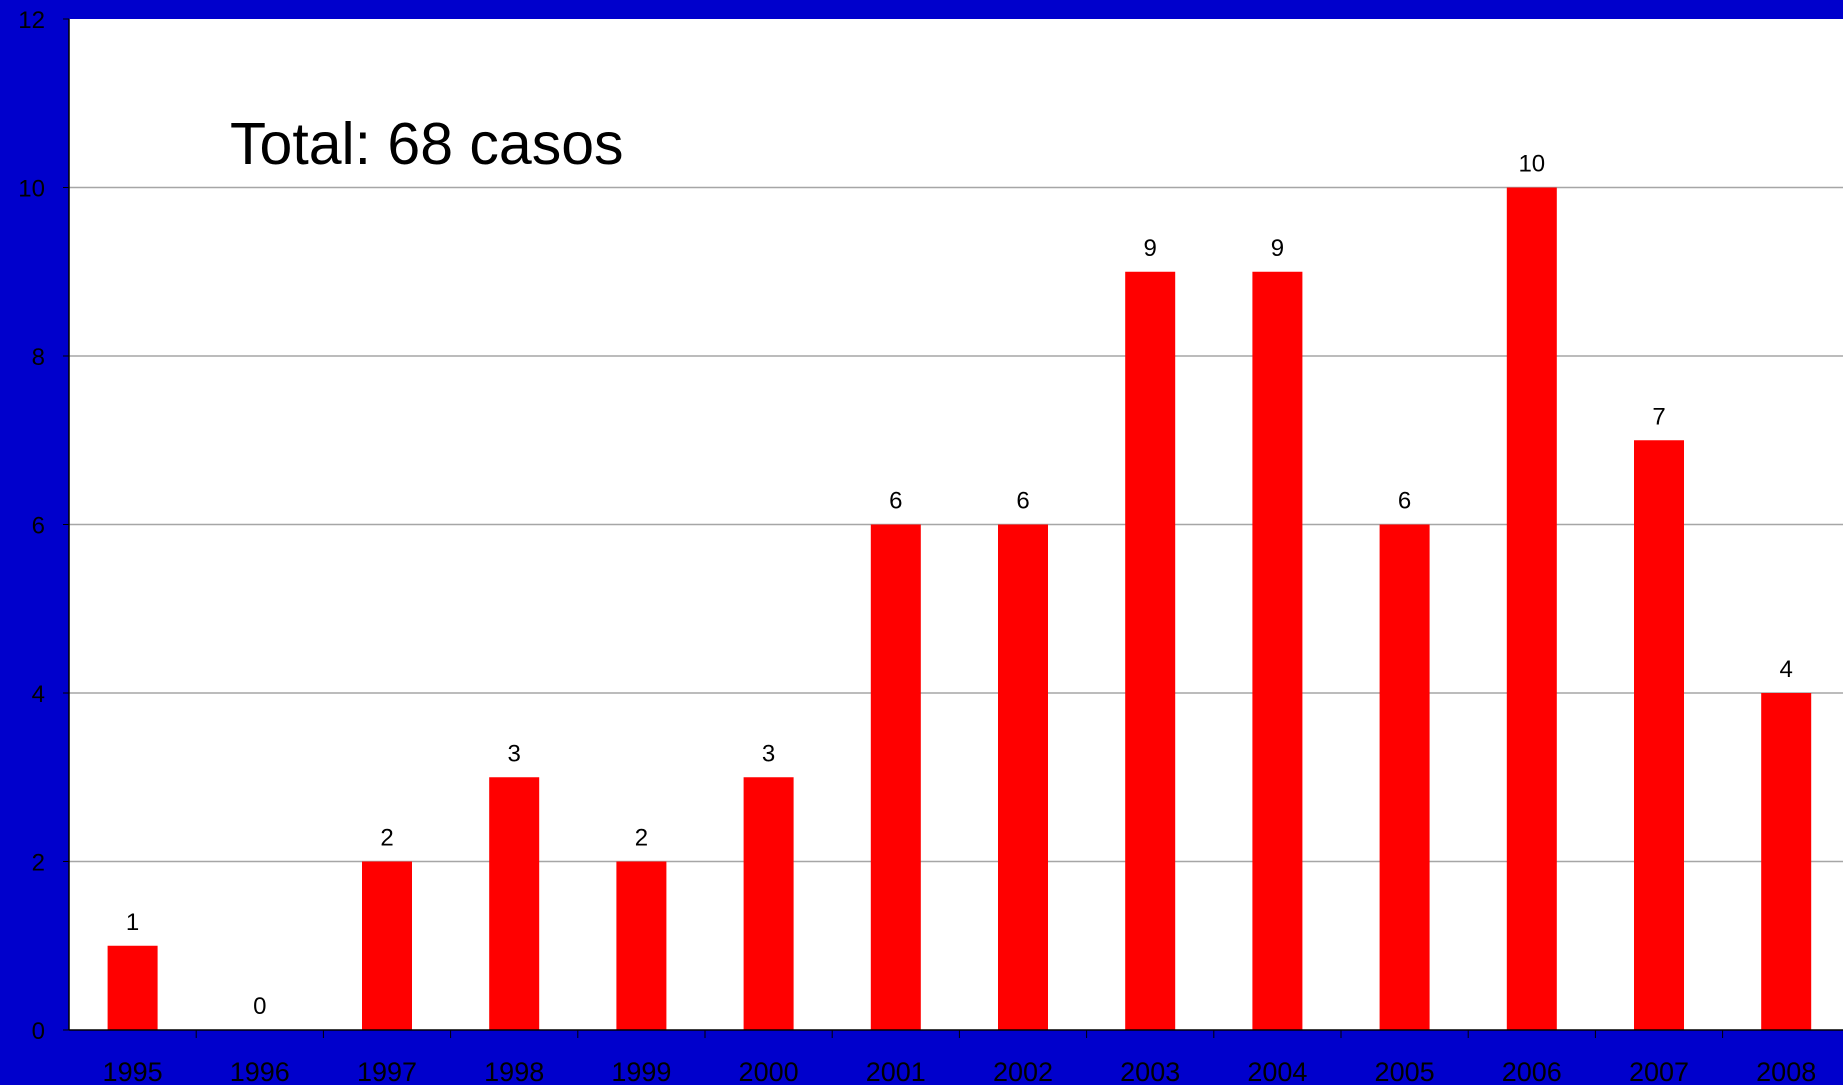  I want to click on y-tick-label: 6, so click(38, 526).